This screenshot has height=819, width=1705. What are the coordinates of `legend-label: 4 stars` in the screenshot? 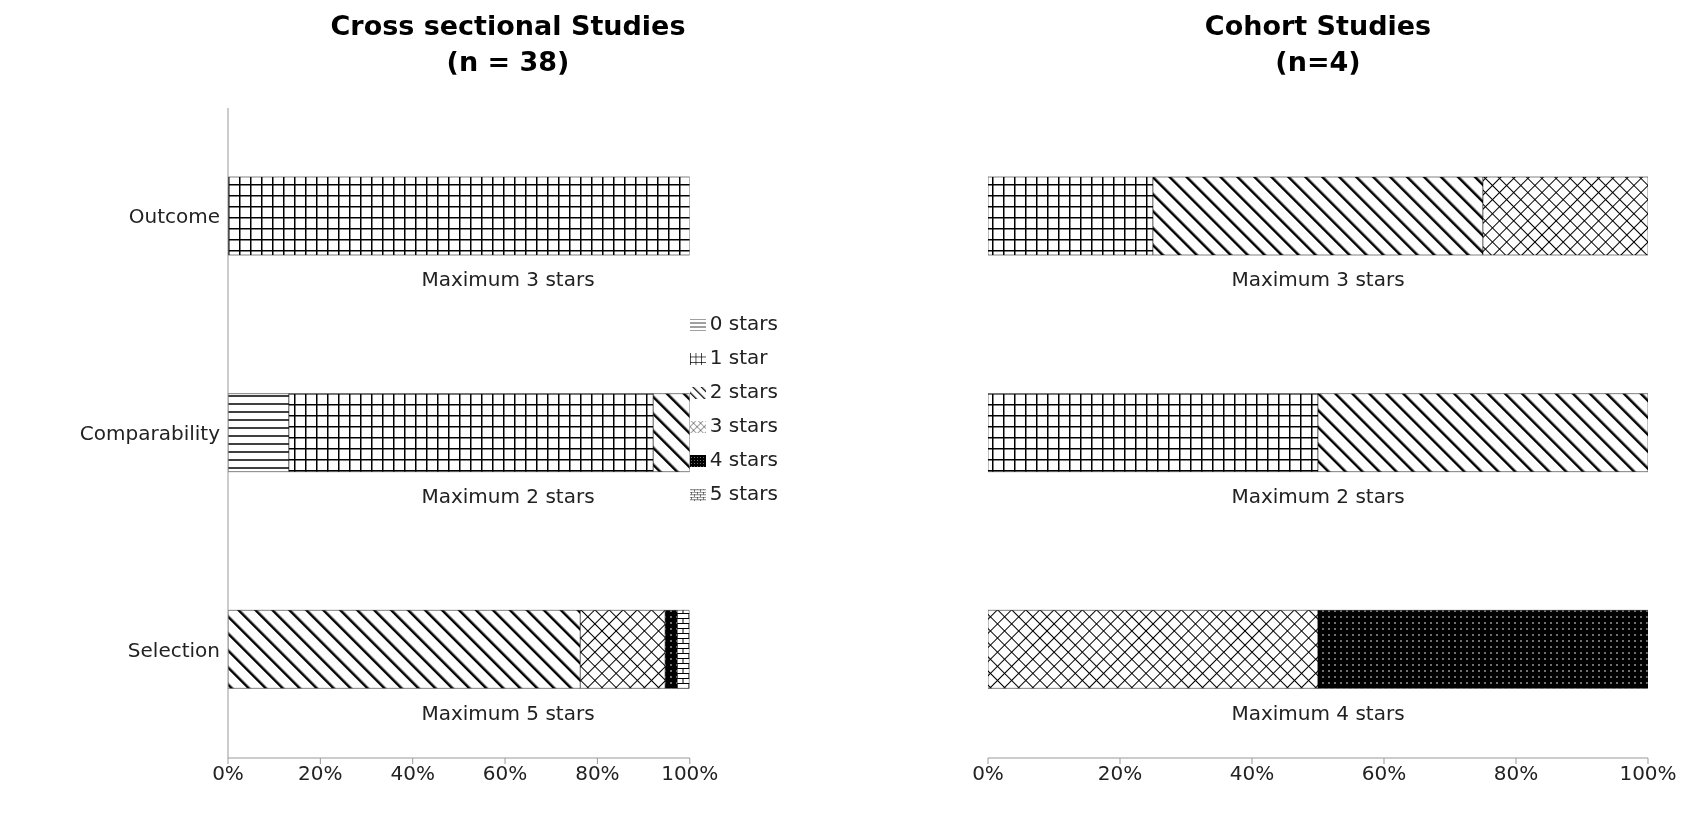 It's located at (743, 459).